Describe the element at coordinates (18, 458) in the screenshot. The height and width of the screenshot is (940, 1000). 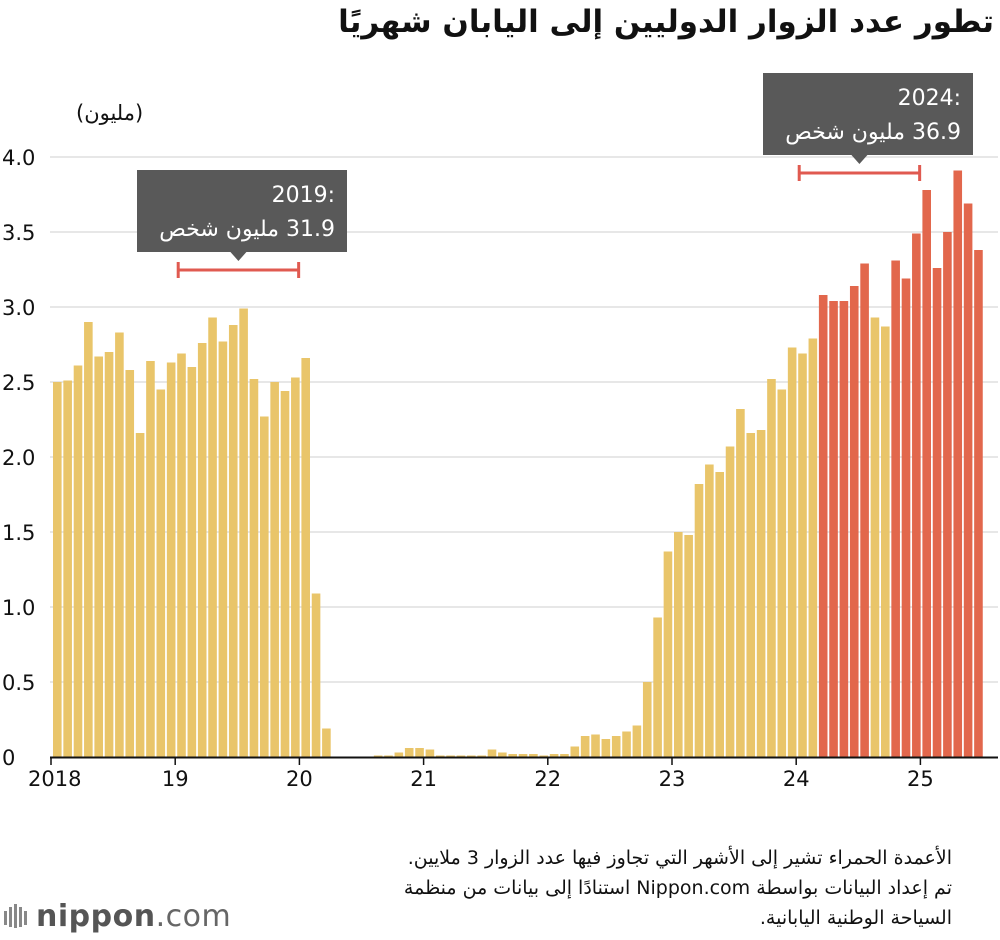
I see `y-tick-label: 2.0` at that location.